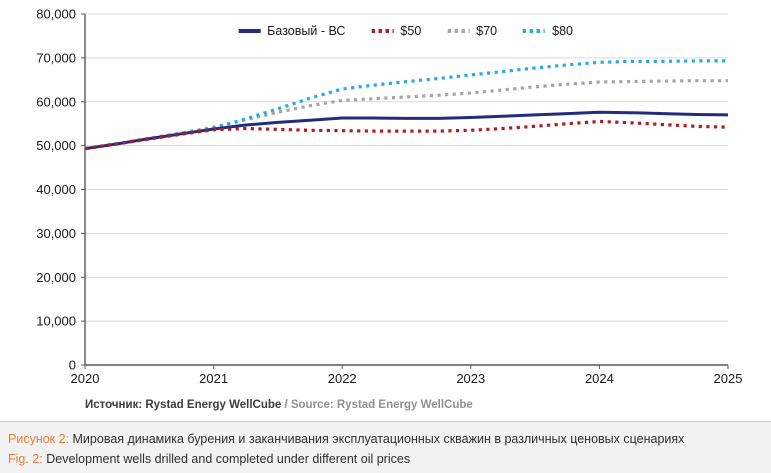 This screenshot has height=473, width=771. I want to click on legend-label: $50, so click(411, 31).